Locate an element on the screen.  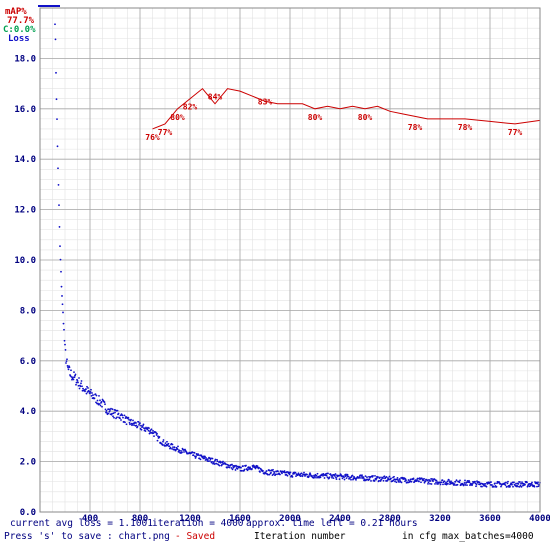
time-left-text: approx. time left = 0.21 hours is located at coordinates (332, 523).